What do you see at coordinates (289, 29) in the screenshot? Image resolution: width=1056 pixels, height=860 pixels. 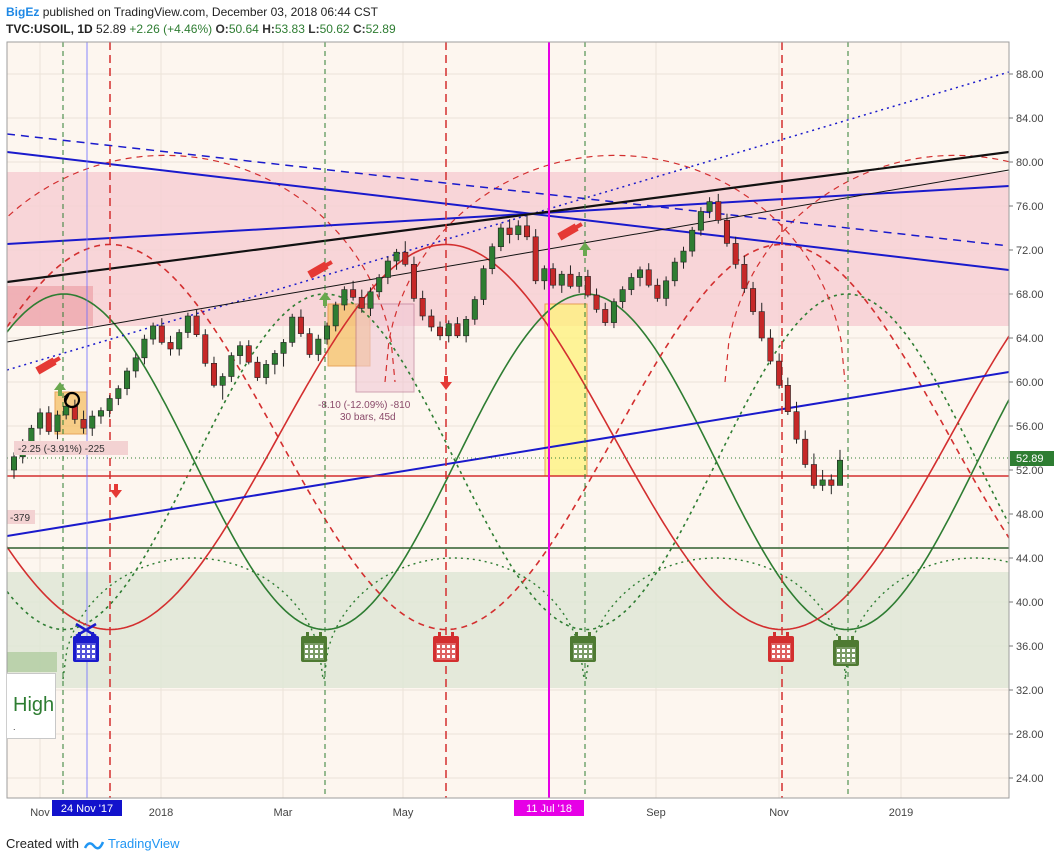 I see `ohlc-high-value: 53.83` at bounding box center [289, 29].